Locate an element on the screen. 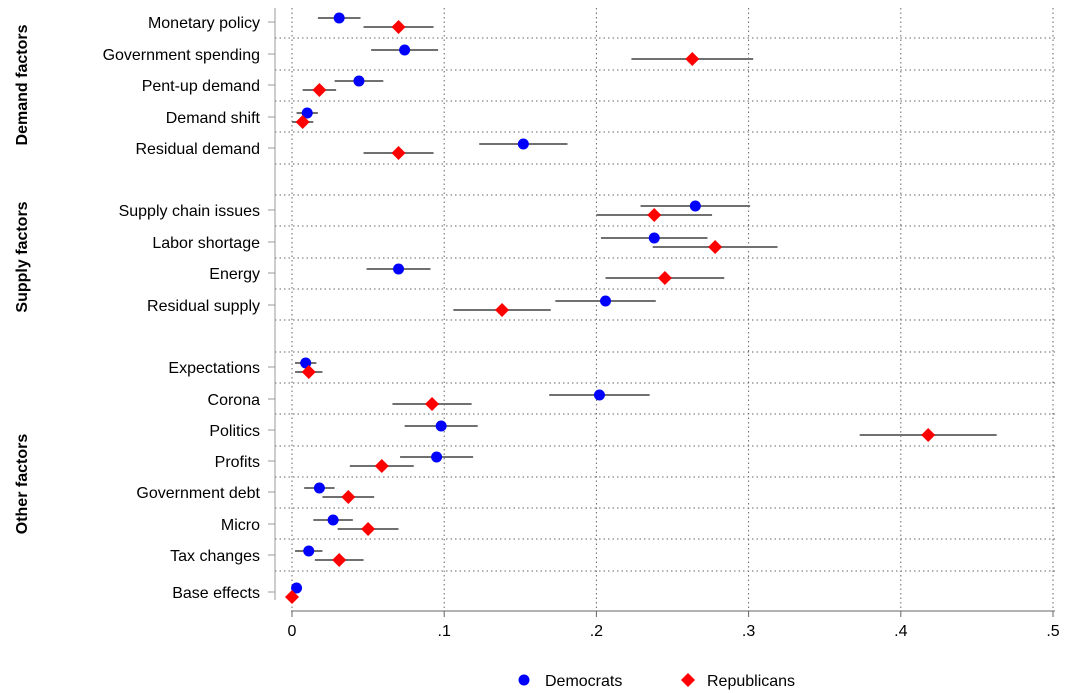  group-label: Supply factors is located at coordinates (22, 256).